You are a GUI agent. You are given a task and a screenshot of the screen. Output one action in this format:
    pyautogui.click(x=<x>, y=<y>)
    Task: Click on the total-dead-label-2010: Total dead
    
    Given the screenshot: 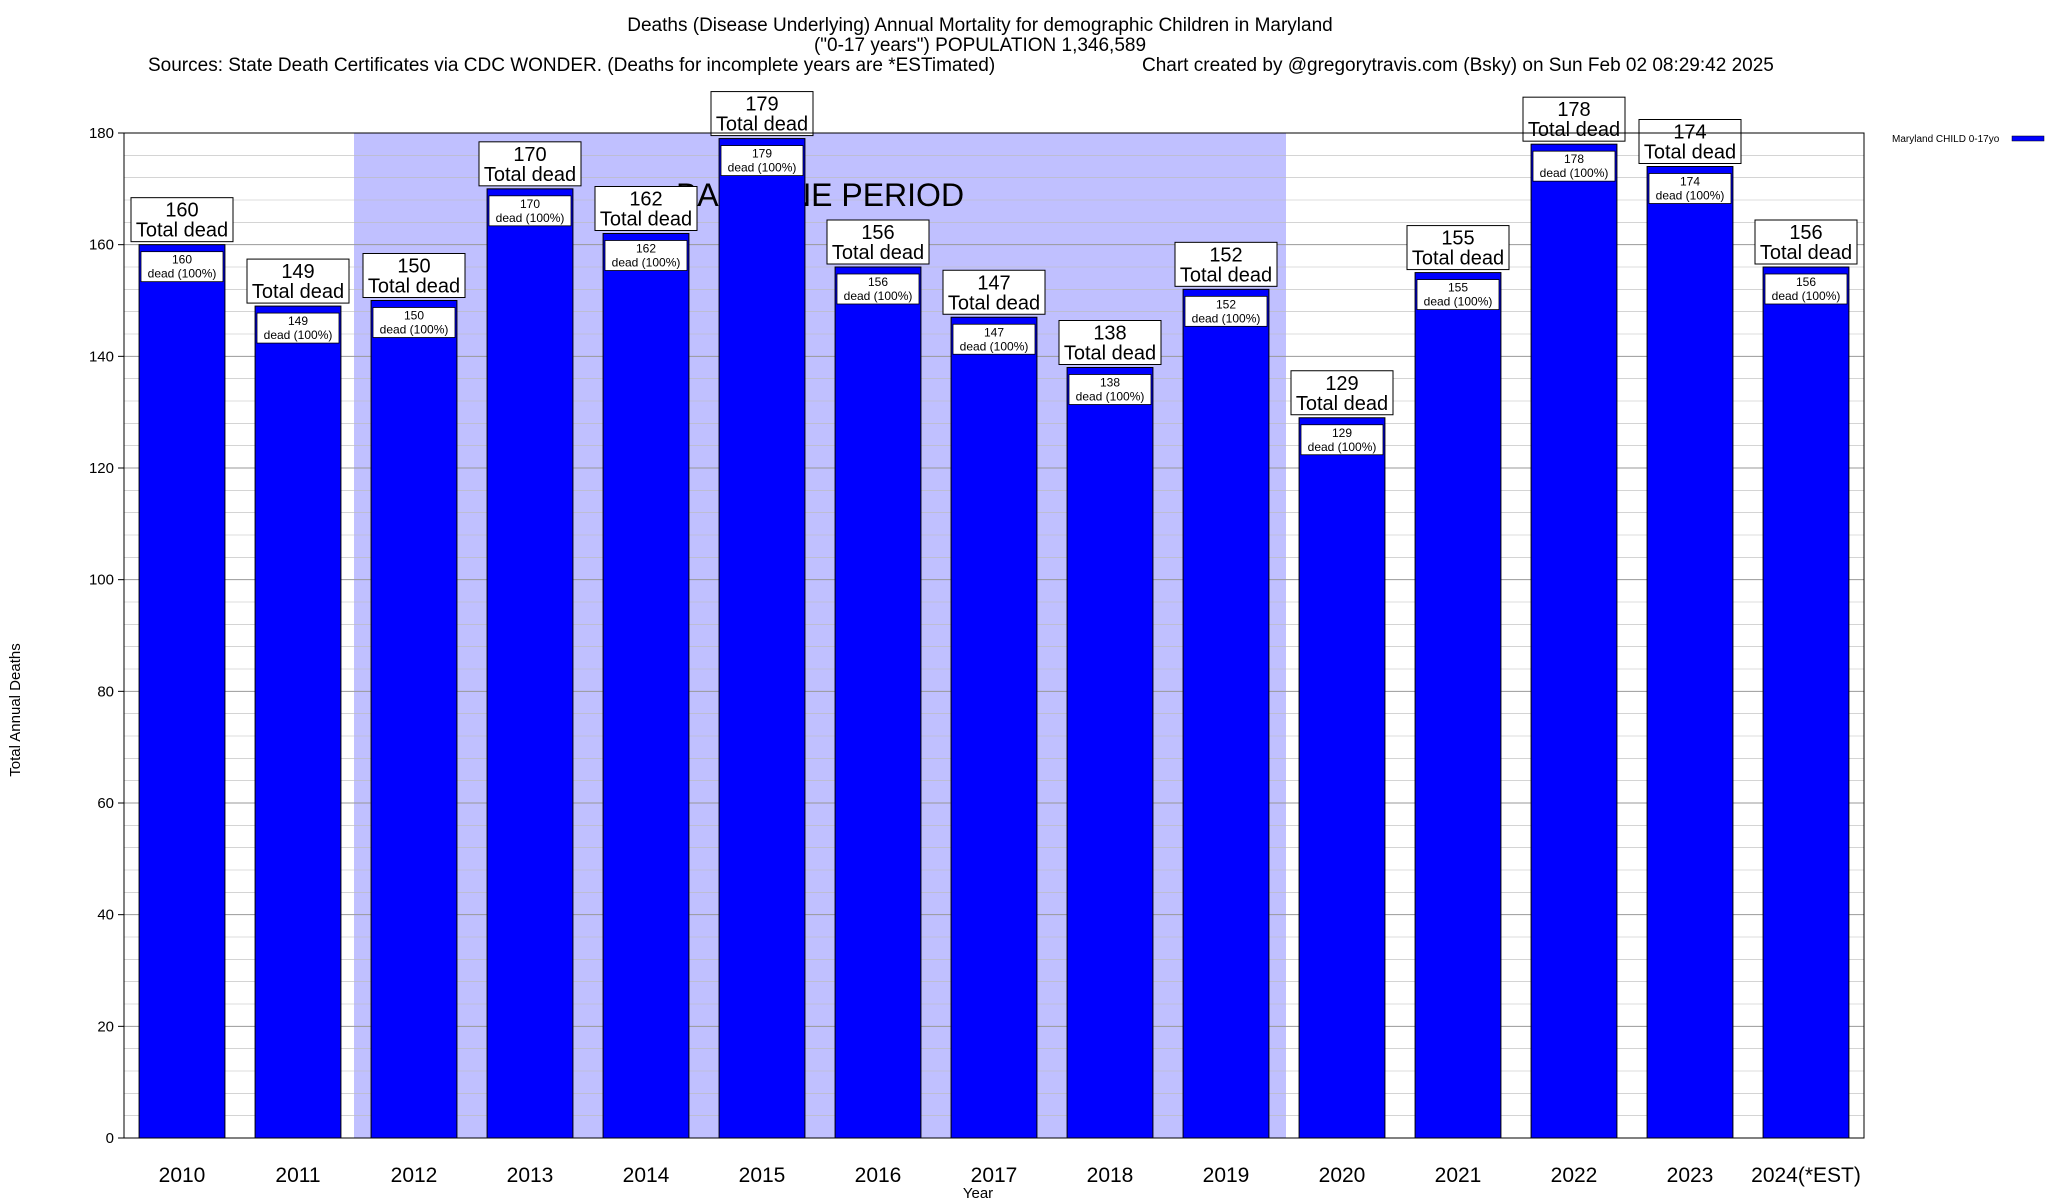 What is the action you would take?
    pyautogui.click(x=182, y=231)
    